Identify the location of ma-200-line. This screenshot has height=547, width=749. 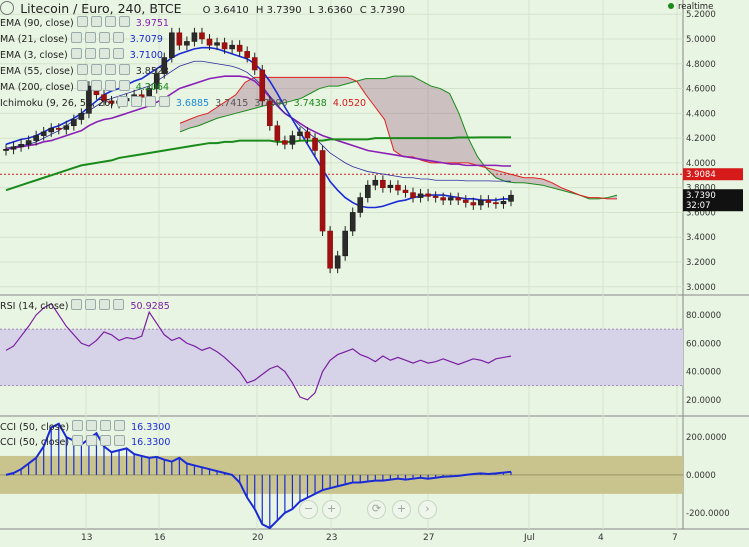
(258, 164).